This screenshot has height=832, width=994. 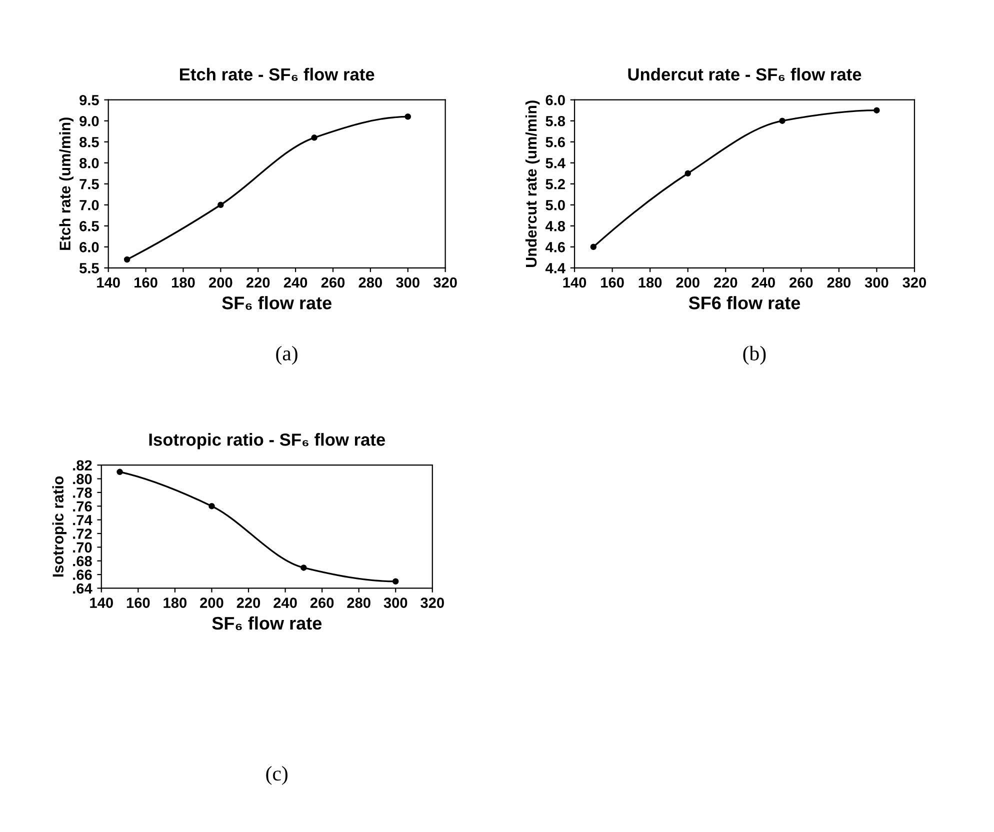 What do you see at coordinates (89, 226) in the screenshot?
I see `y-tick-label: 6.5` at bounding box center [89, 226].